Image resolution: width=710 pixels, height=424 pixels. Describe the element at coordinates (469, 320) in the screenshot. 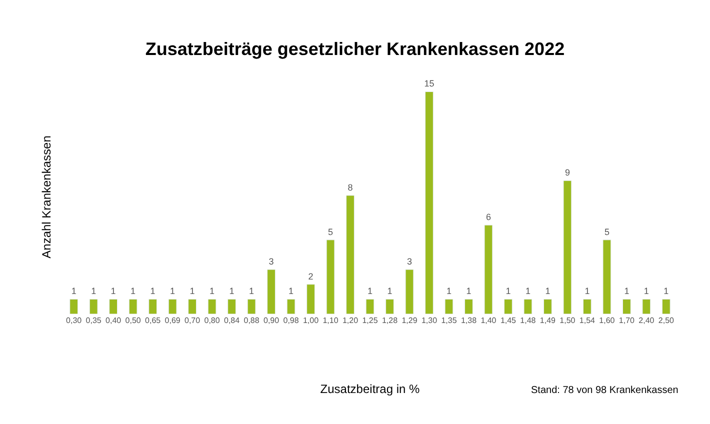

I see `x-tick-label: 1,38` at that location.